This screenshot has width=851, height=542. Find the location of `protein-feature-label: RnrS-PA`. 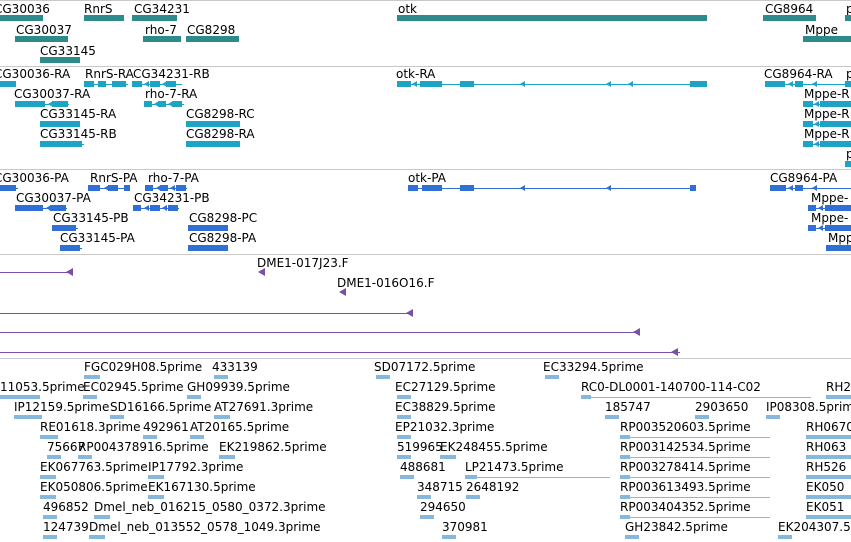

protein-feature-label: RnrS-PA is located at coordinates (114, 178).